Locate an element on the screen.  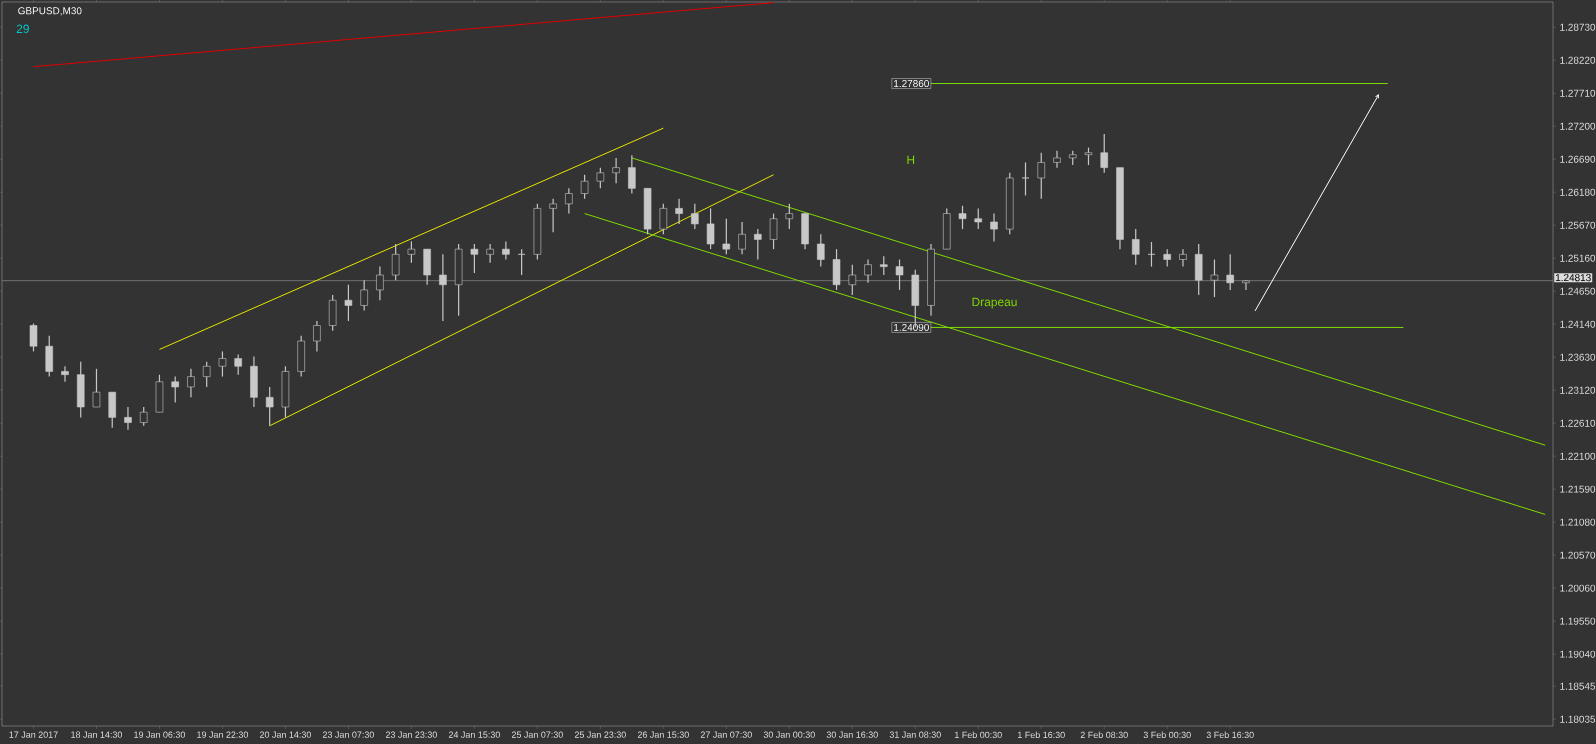
y-tick-label: 1.22610 is located at coordinates (1578, 423).